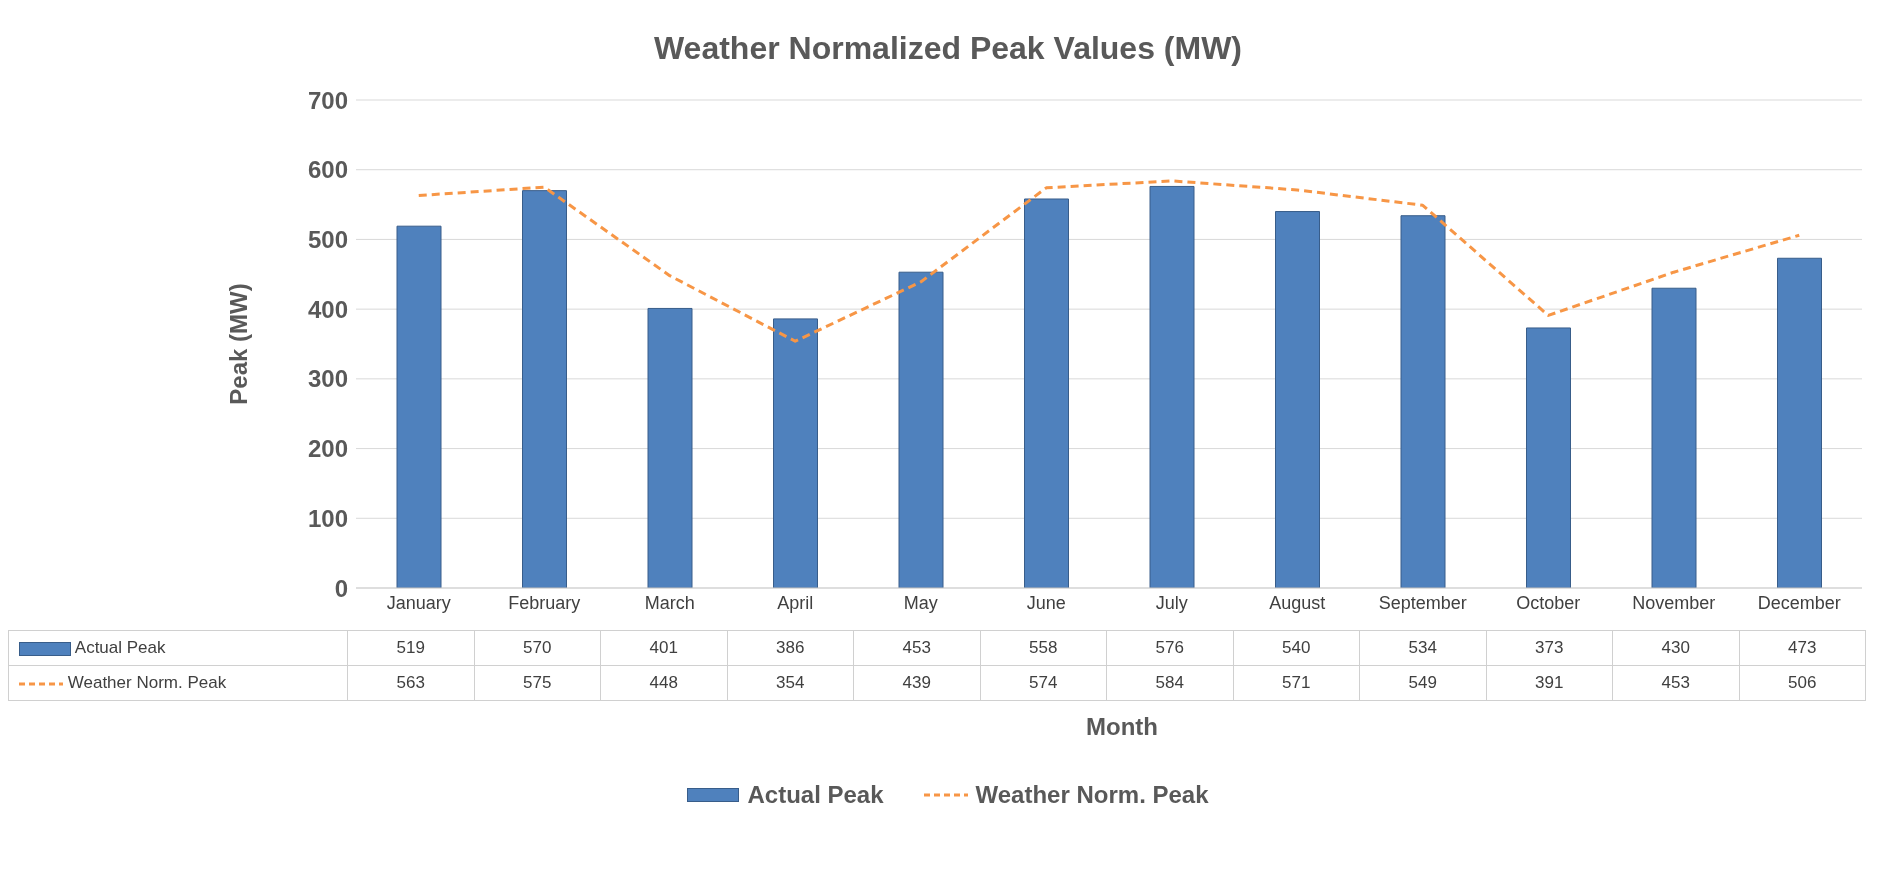 Image resolution: width=1904 pixels, height=883 pixels. I want to click on data-label: 576, so click(1169, 648).